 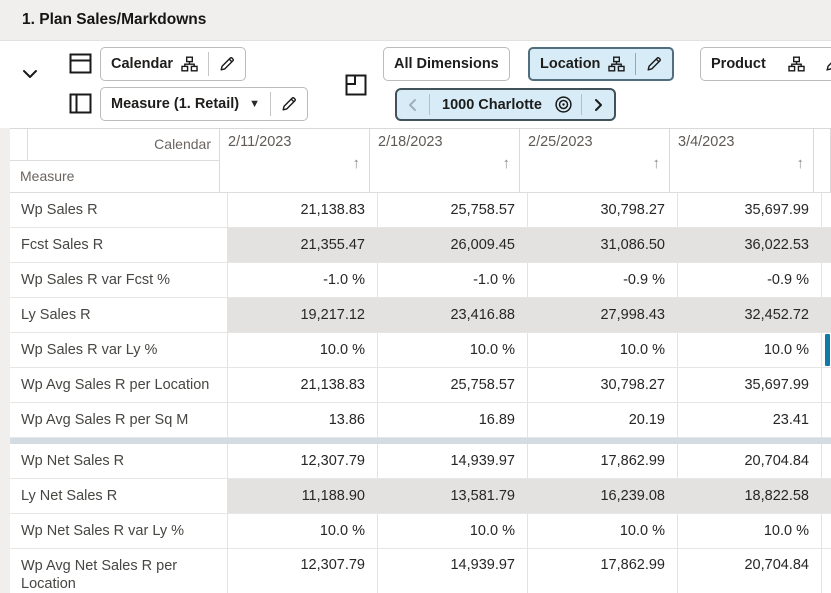 I want to click on row-header-label: Wp Sales R var Ly %, so click(x=119, y=350).